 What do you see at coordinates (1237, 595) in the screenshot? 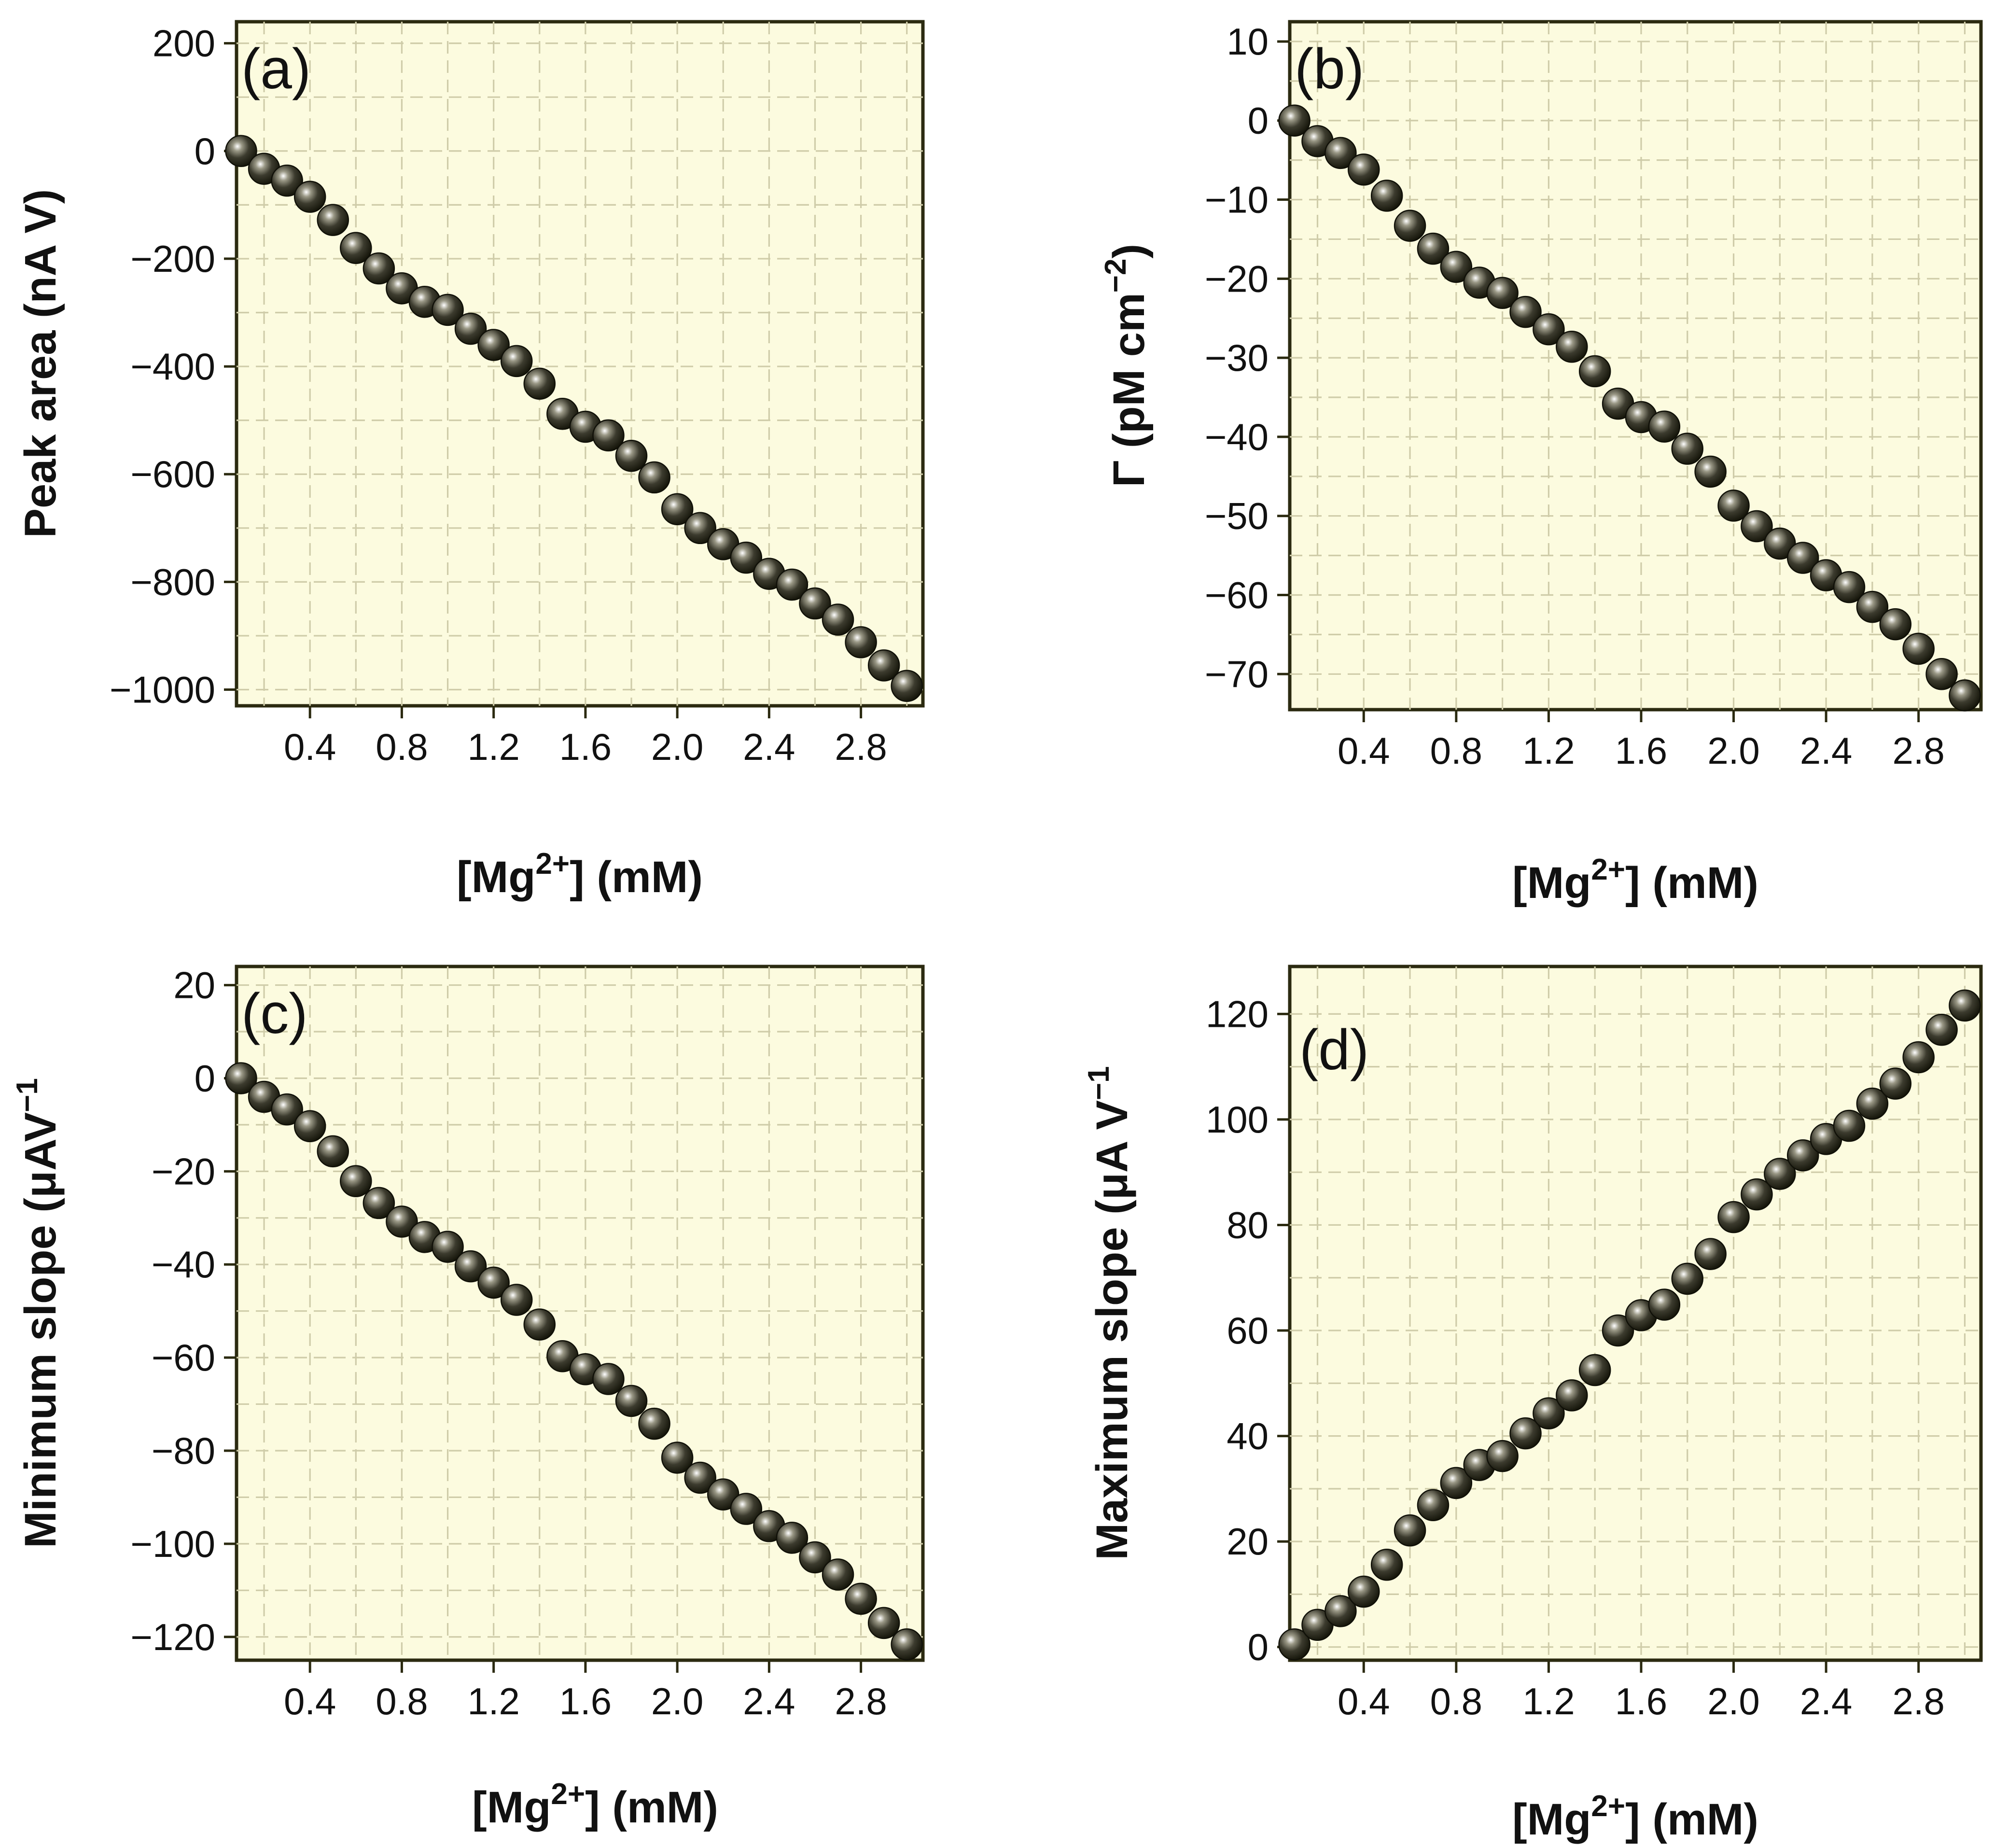
I see `y-tick-label: −60` at bounding box center [1237, 595].